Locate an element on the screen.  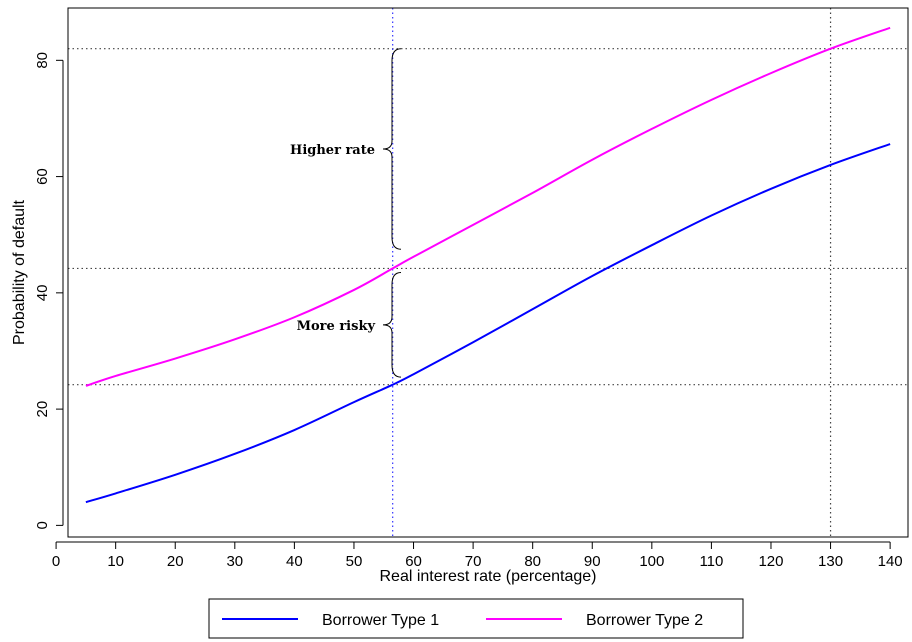
x-tick-label: 80 is located at coordinates (532, 561).